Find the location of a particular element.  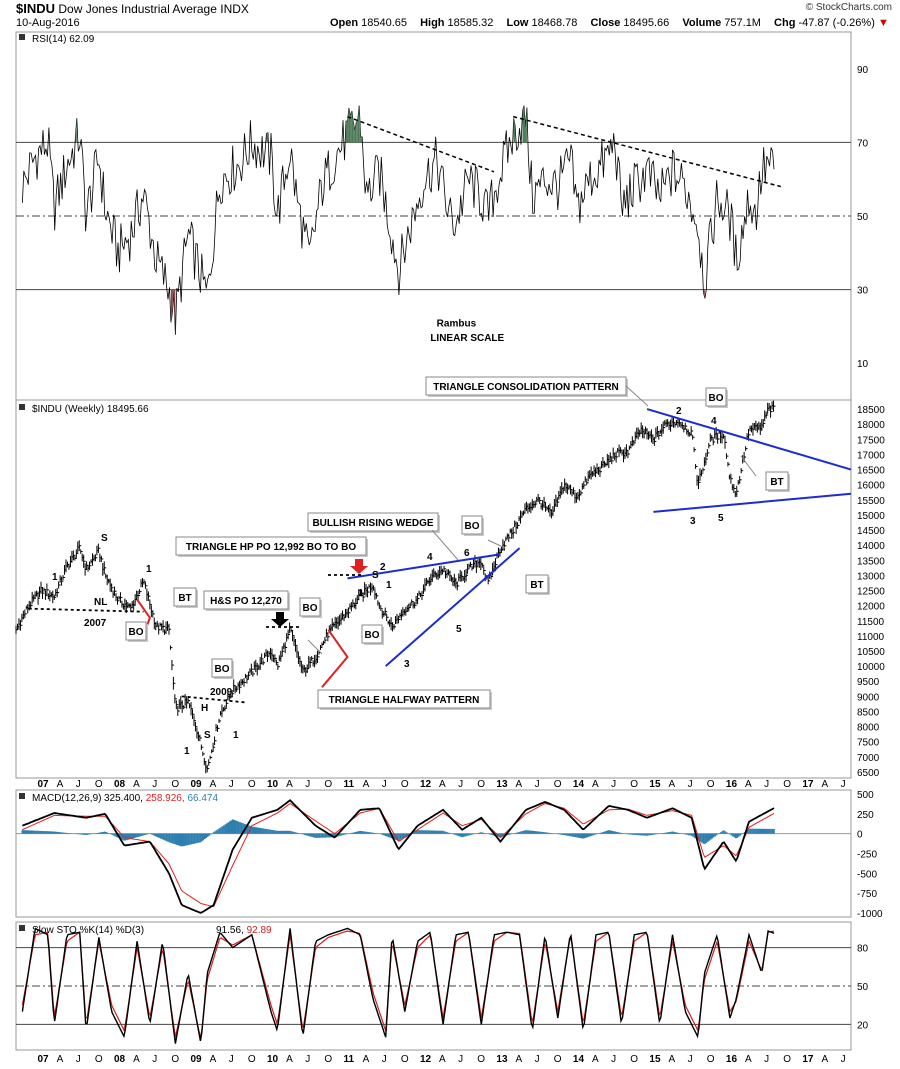

price-ytick-label: 18500 is located at coordinates (871, 410).